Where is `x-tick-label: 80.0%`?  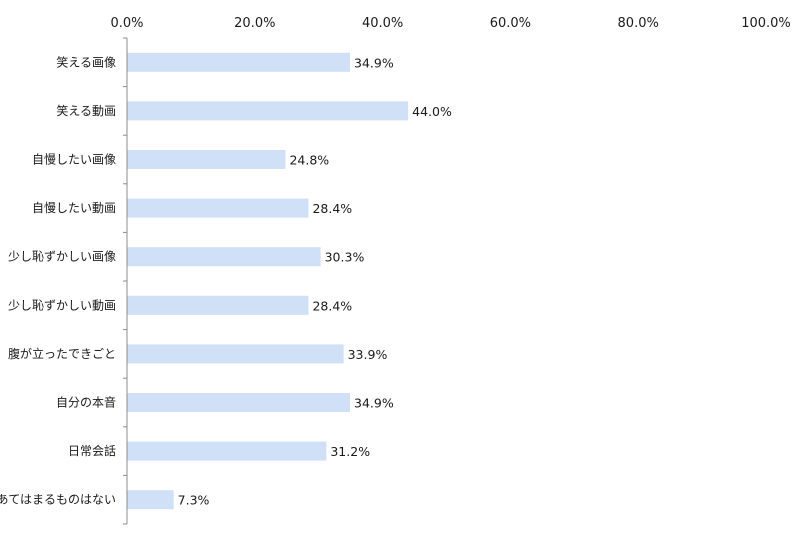 x-tick-label: 80.0% is located at coordinates (638, 23).